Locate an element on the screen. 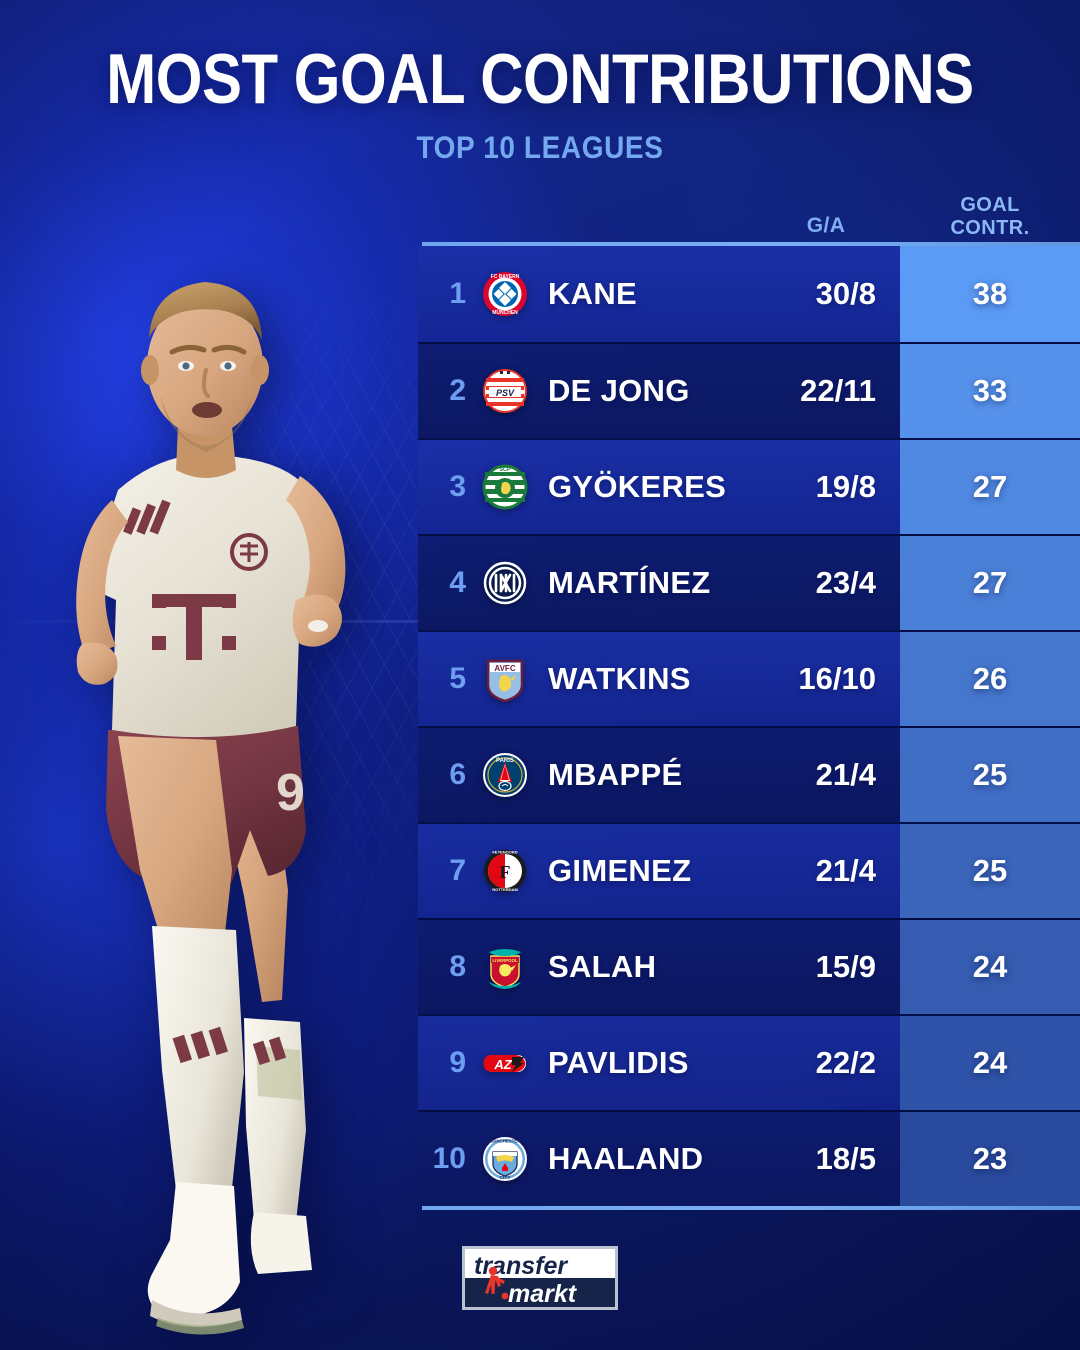  villa-crest: AVFC is located at coordinates (505, 679).